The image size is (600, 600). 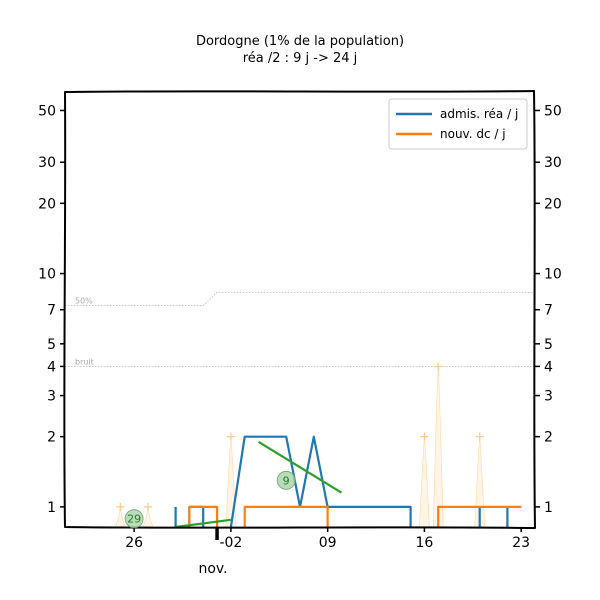 I want to click on y-tick-label-right: 5, so click(x=548, y=345).